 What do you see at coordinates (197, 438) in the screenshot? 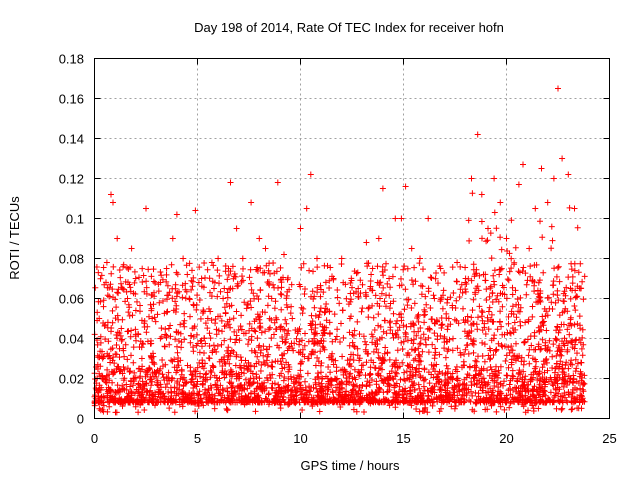
I see `x-tick-label: 5` at bounding box center [197, 438].